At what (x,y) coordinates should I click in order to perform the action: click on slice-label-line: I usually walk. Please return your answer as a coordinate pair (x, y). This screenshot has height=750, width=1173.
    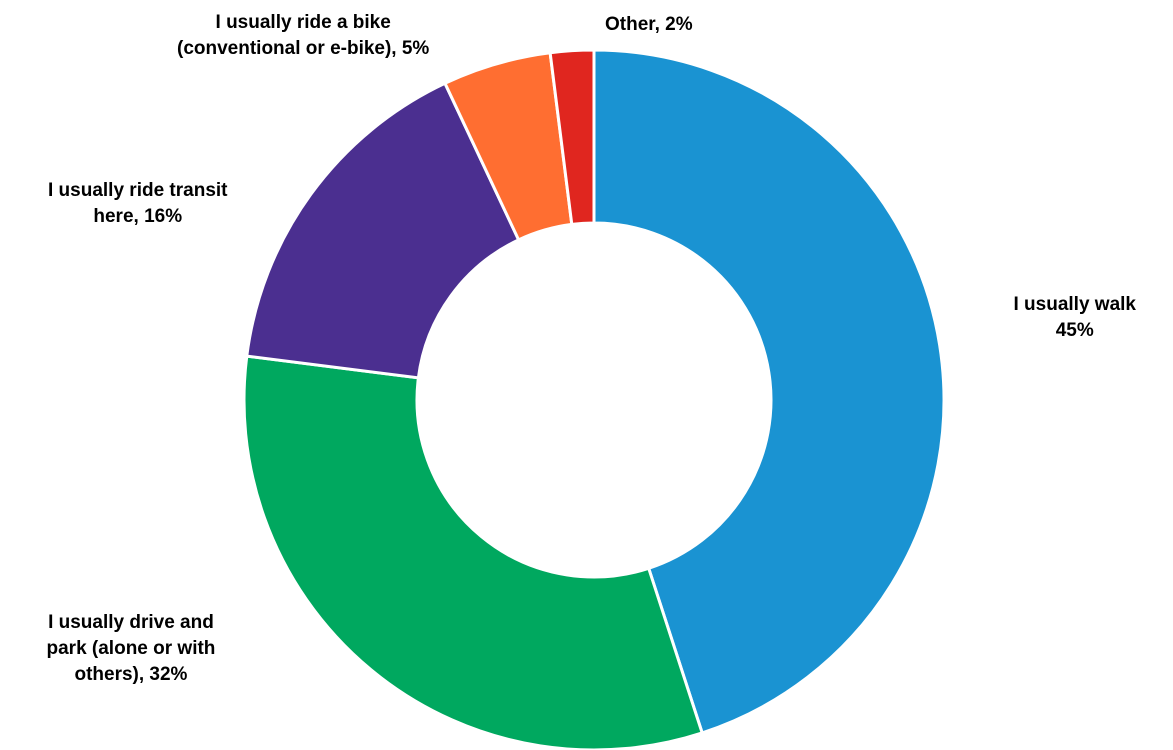
    Looking at the image, I should click on (1075, 304).